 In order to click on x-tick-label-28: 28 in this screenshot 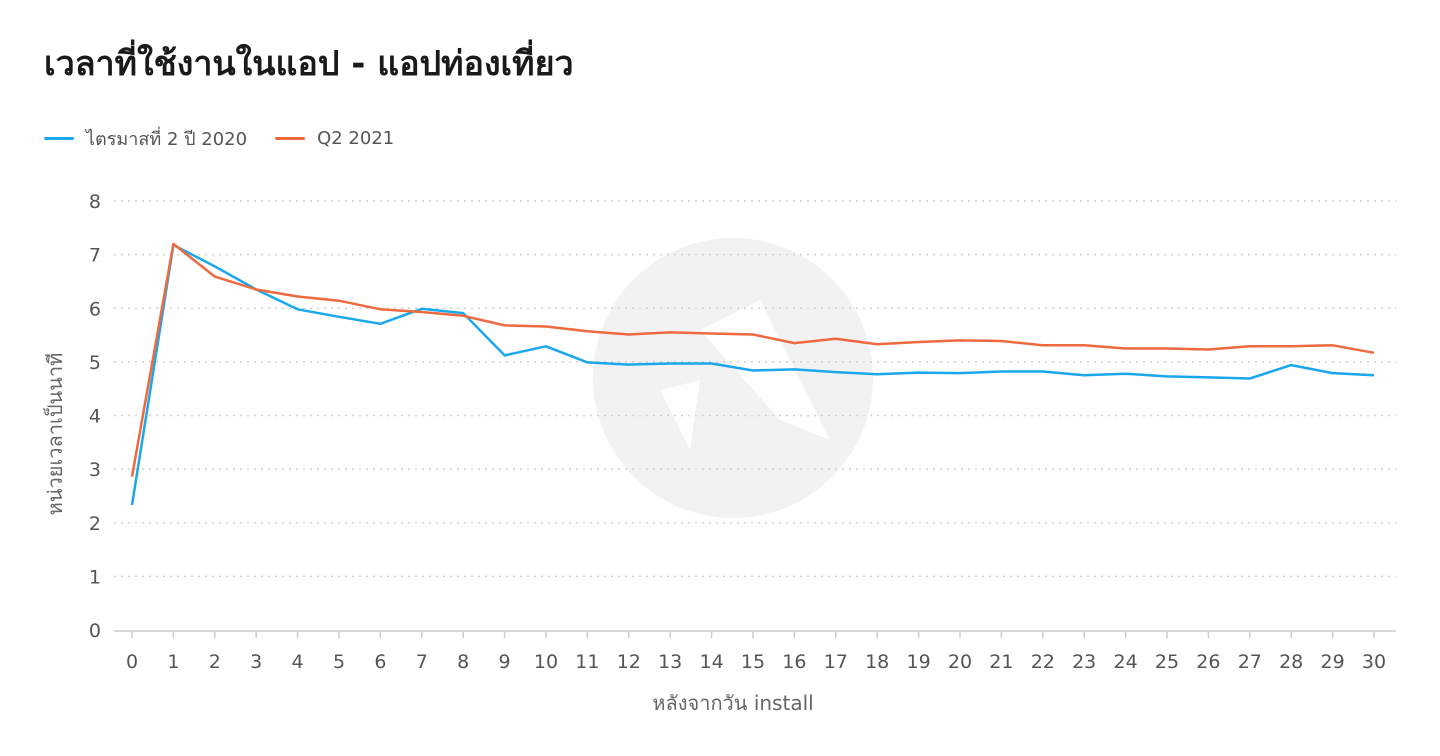, I will do `click(1291, 662)`.